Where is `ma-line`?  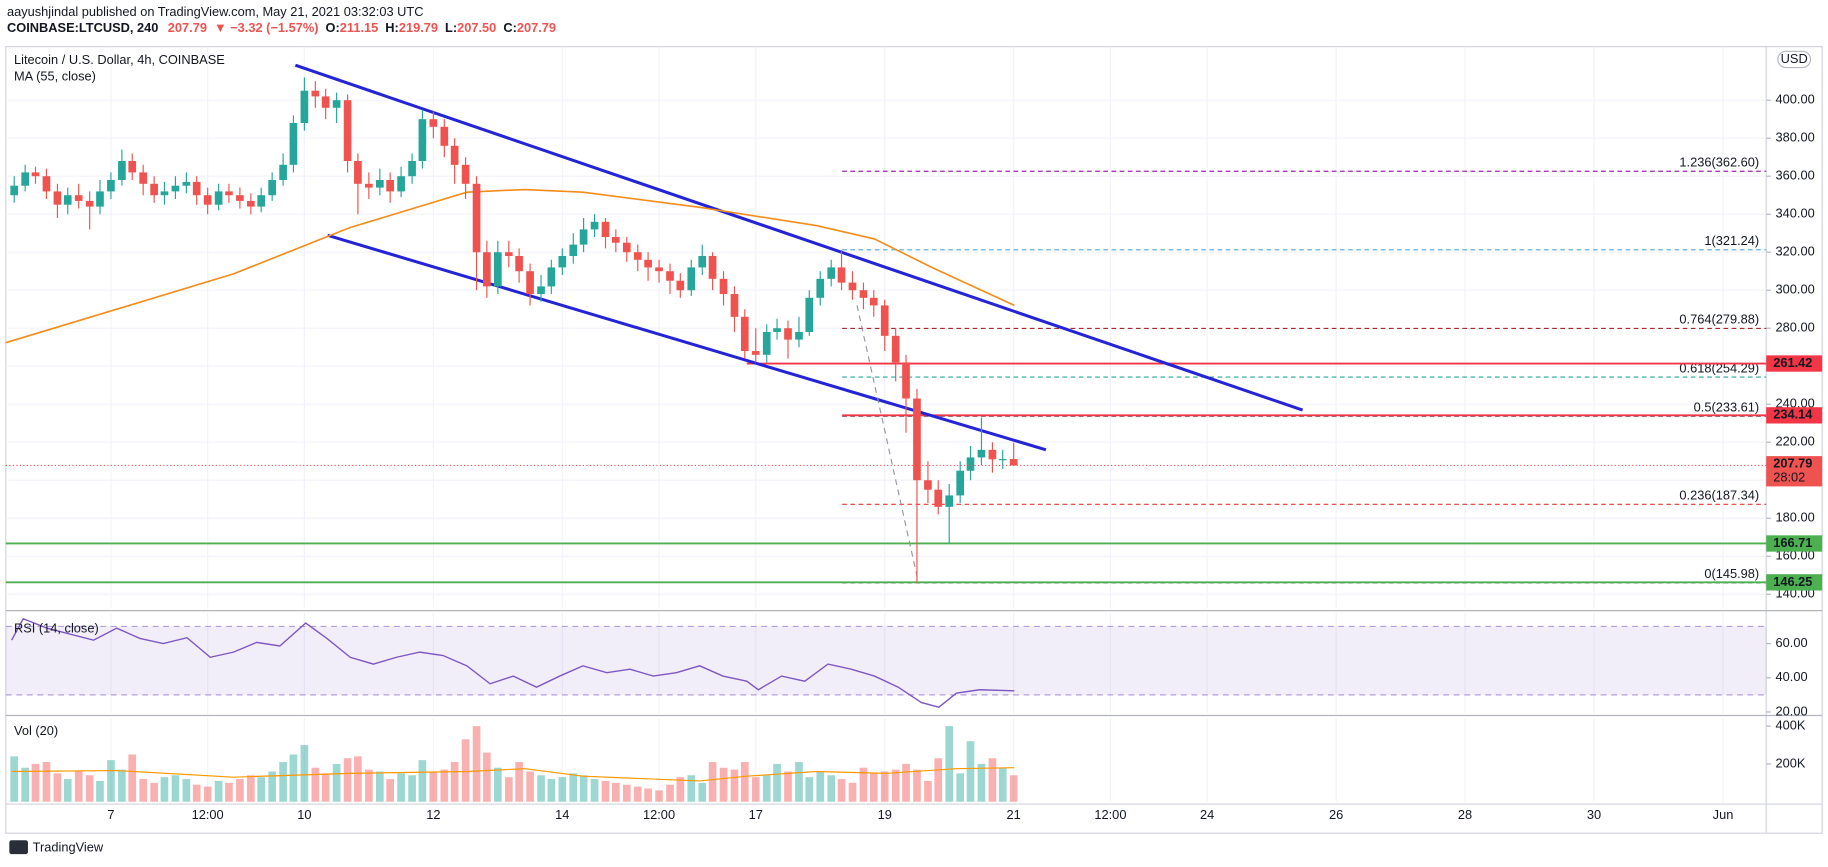
ma-line is located at coordinates (510, 266).